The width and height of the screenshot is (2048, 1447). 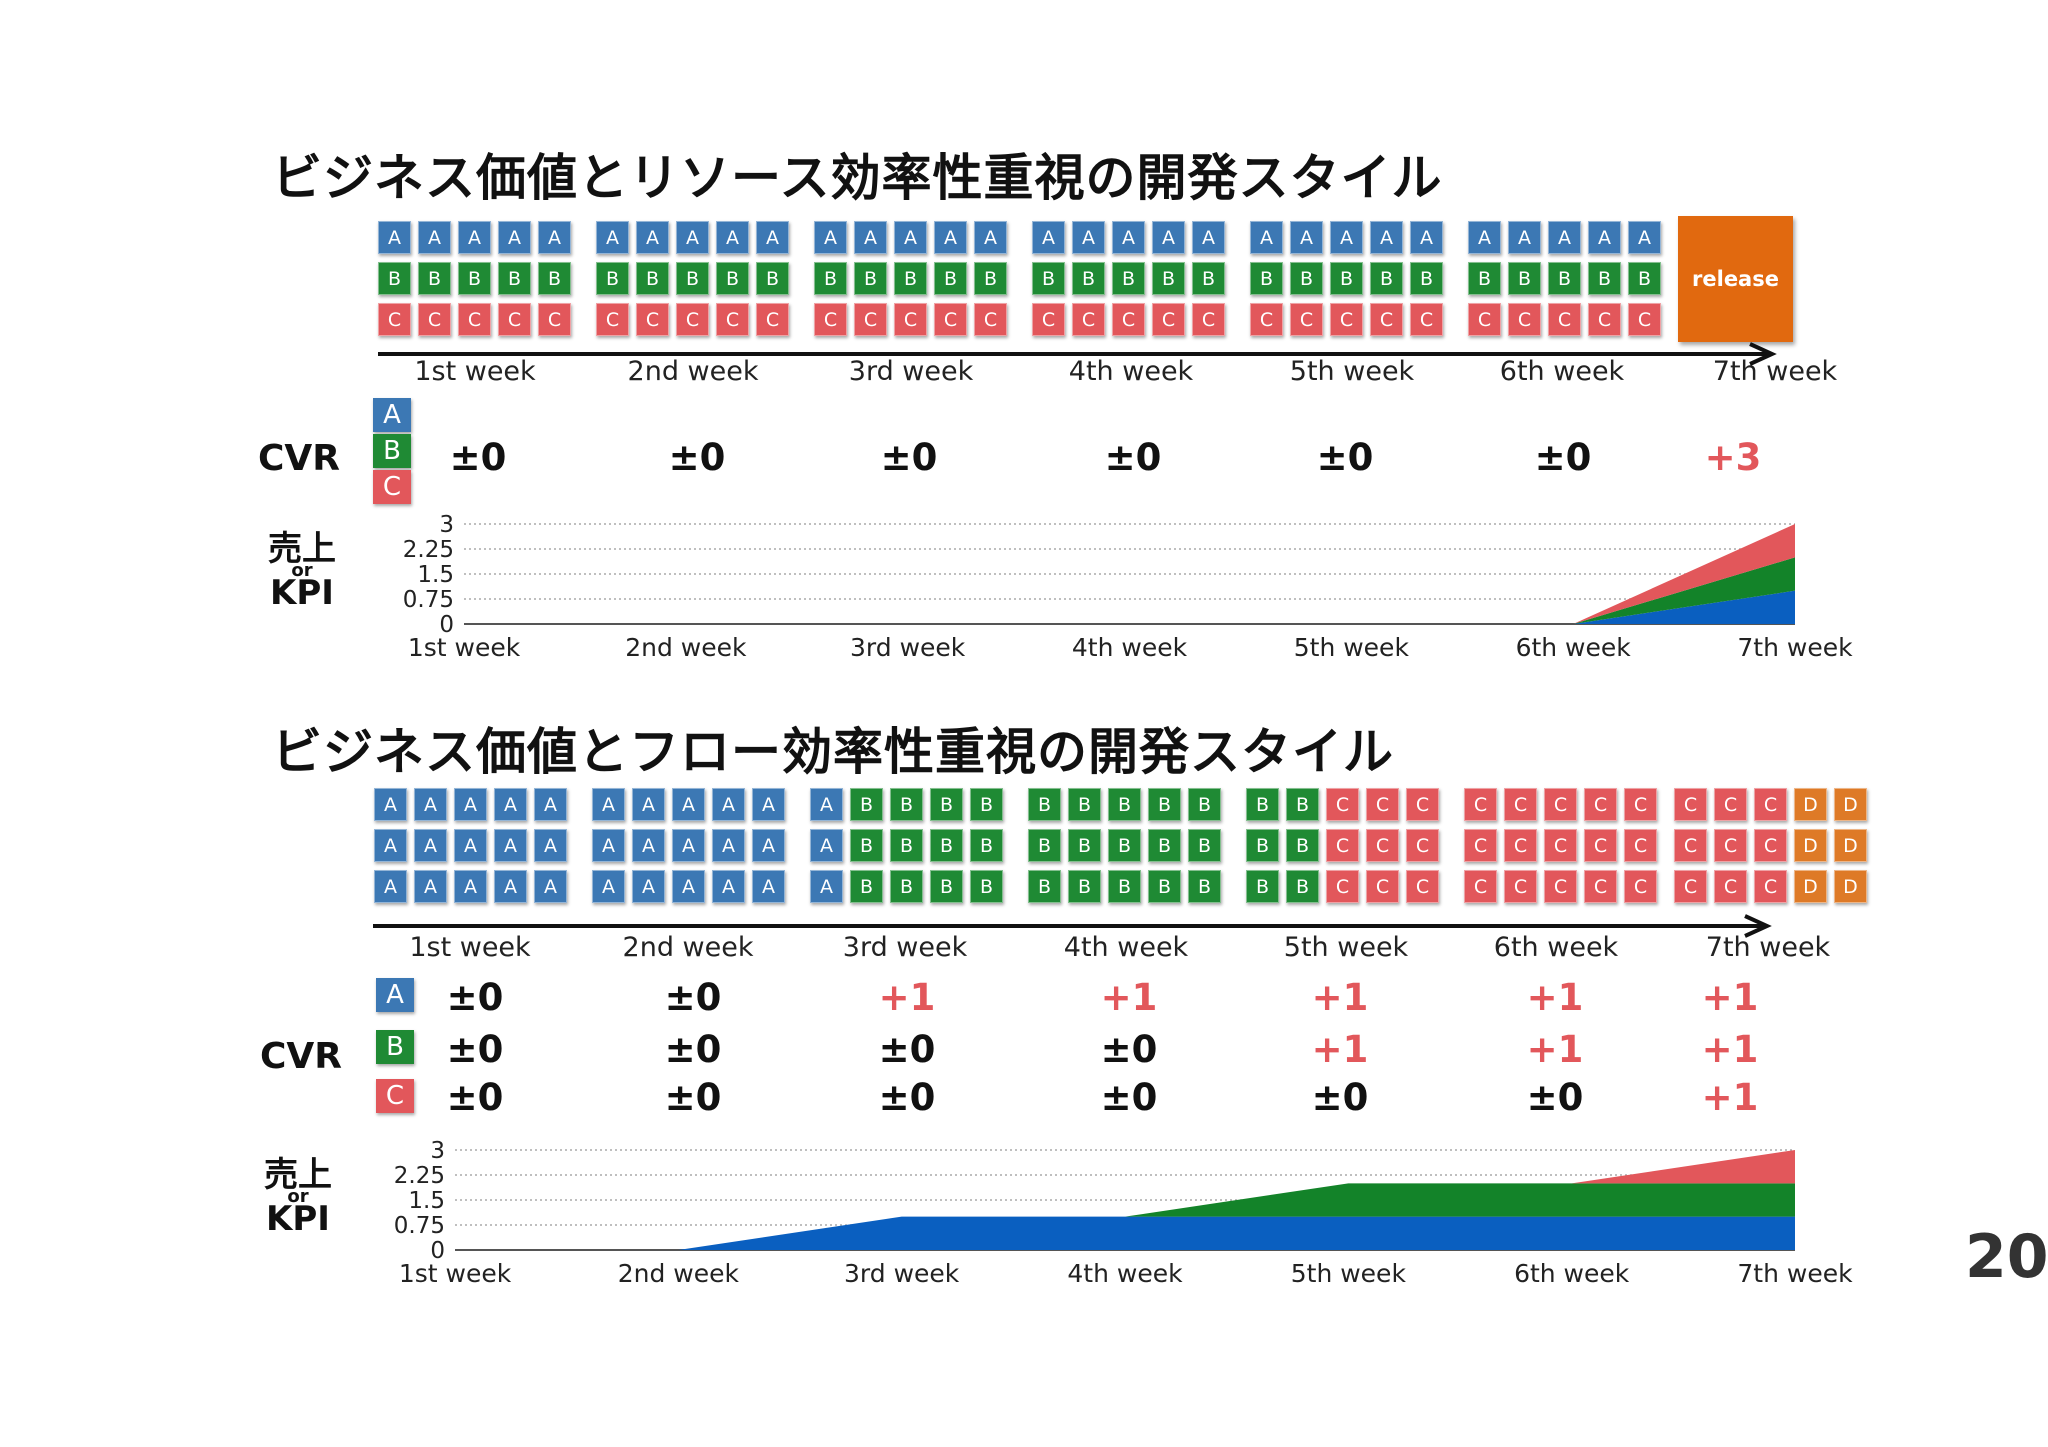 I want to click on x-tick-label: 4th week, so click(x=1130, y=647).